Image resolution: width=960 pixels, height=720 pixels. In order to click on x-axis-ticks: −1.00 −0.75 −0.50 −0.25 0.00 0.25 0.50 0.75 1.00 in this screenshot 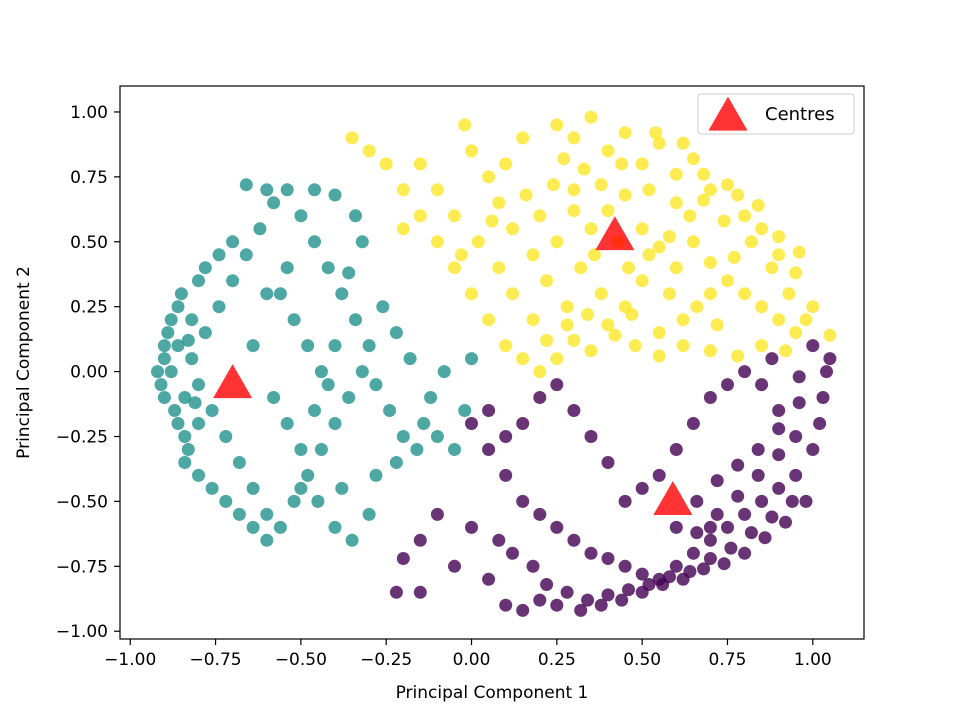, I will do `click(468, 654)`.